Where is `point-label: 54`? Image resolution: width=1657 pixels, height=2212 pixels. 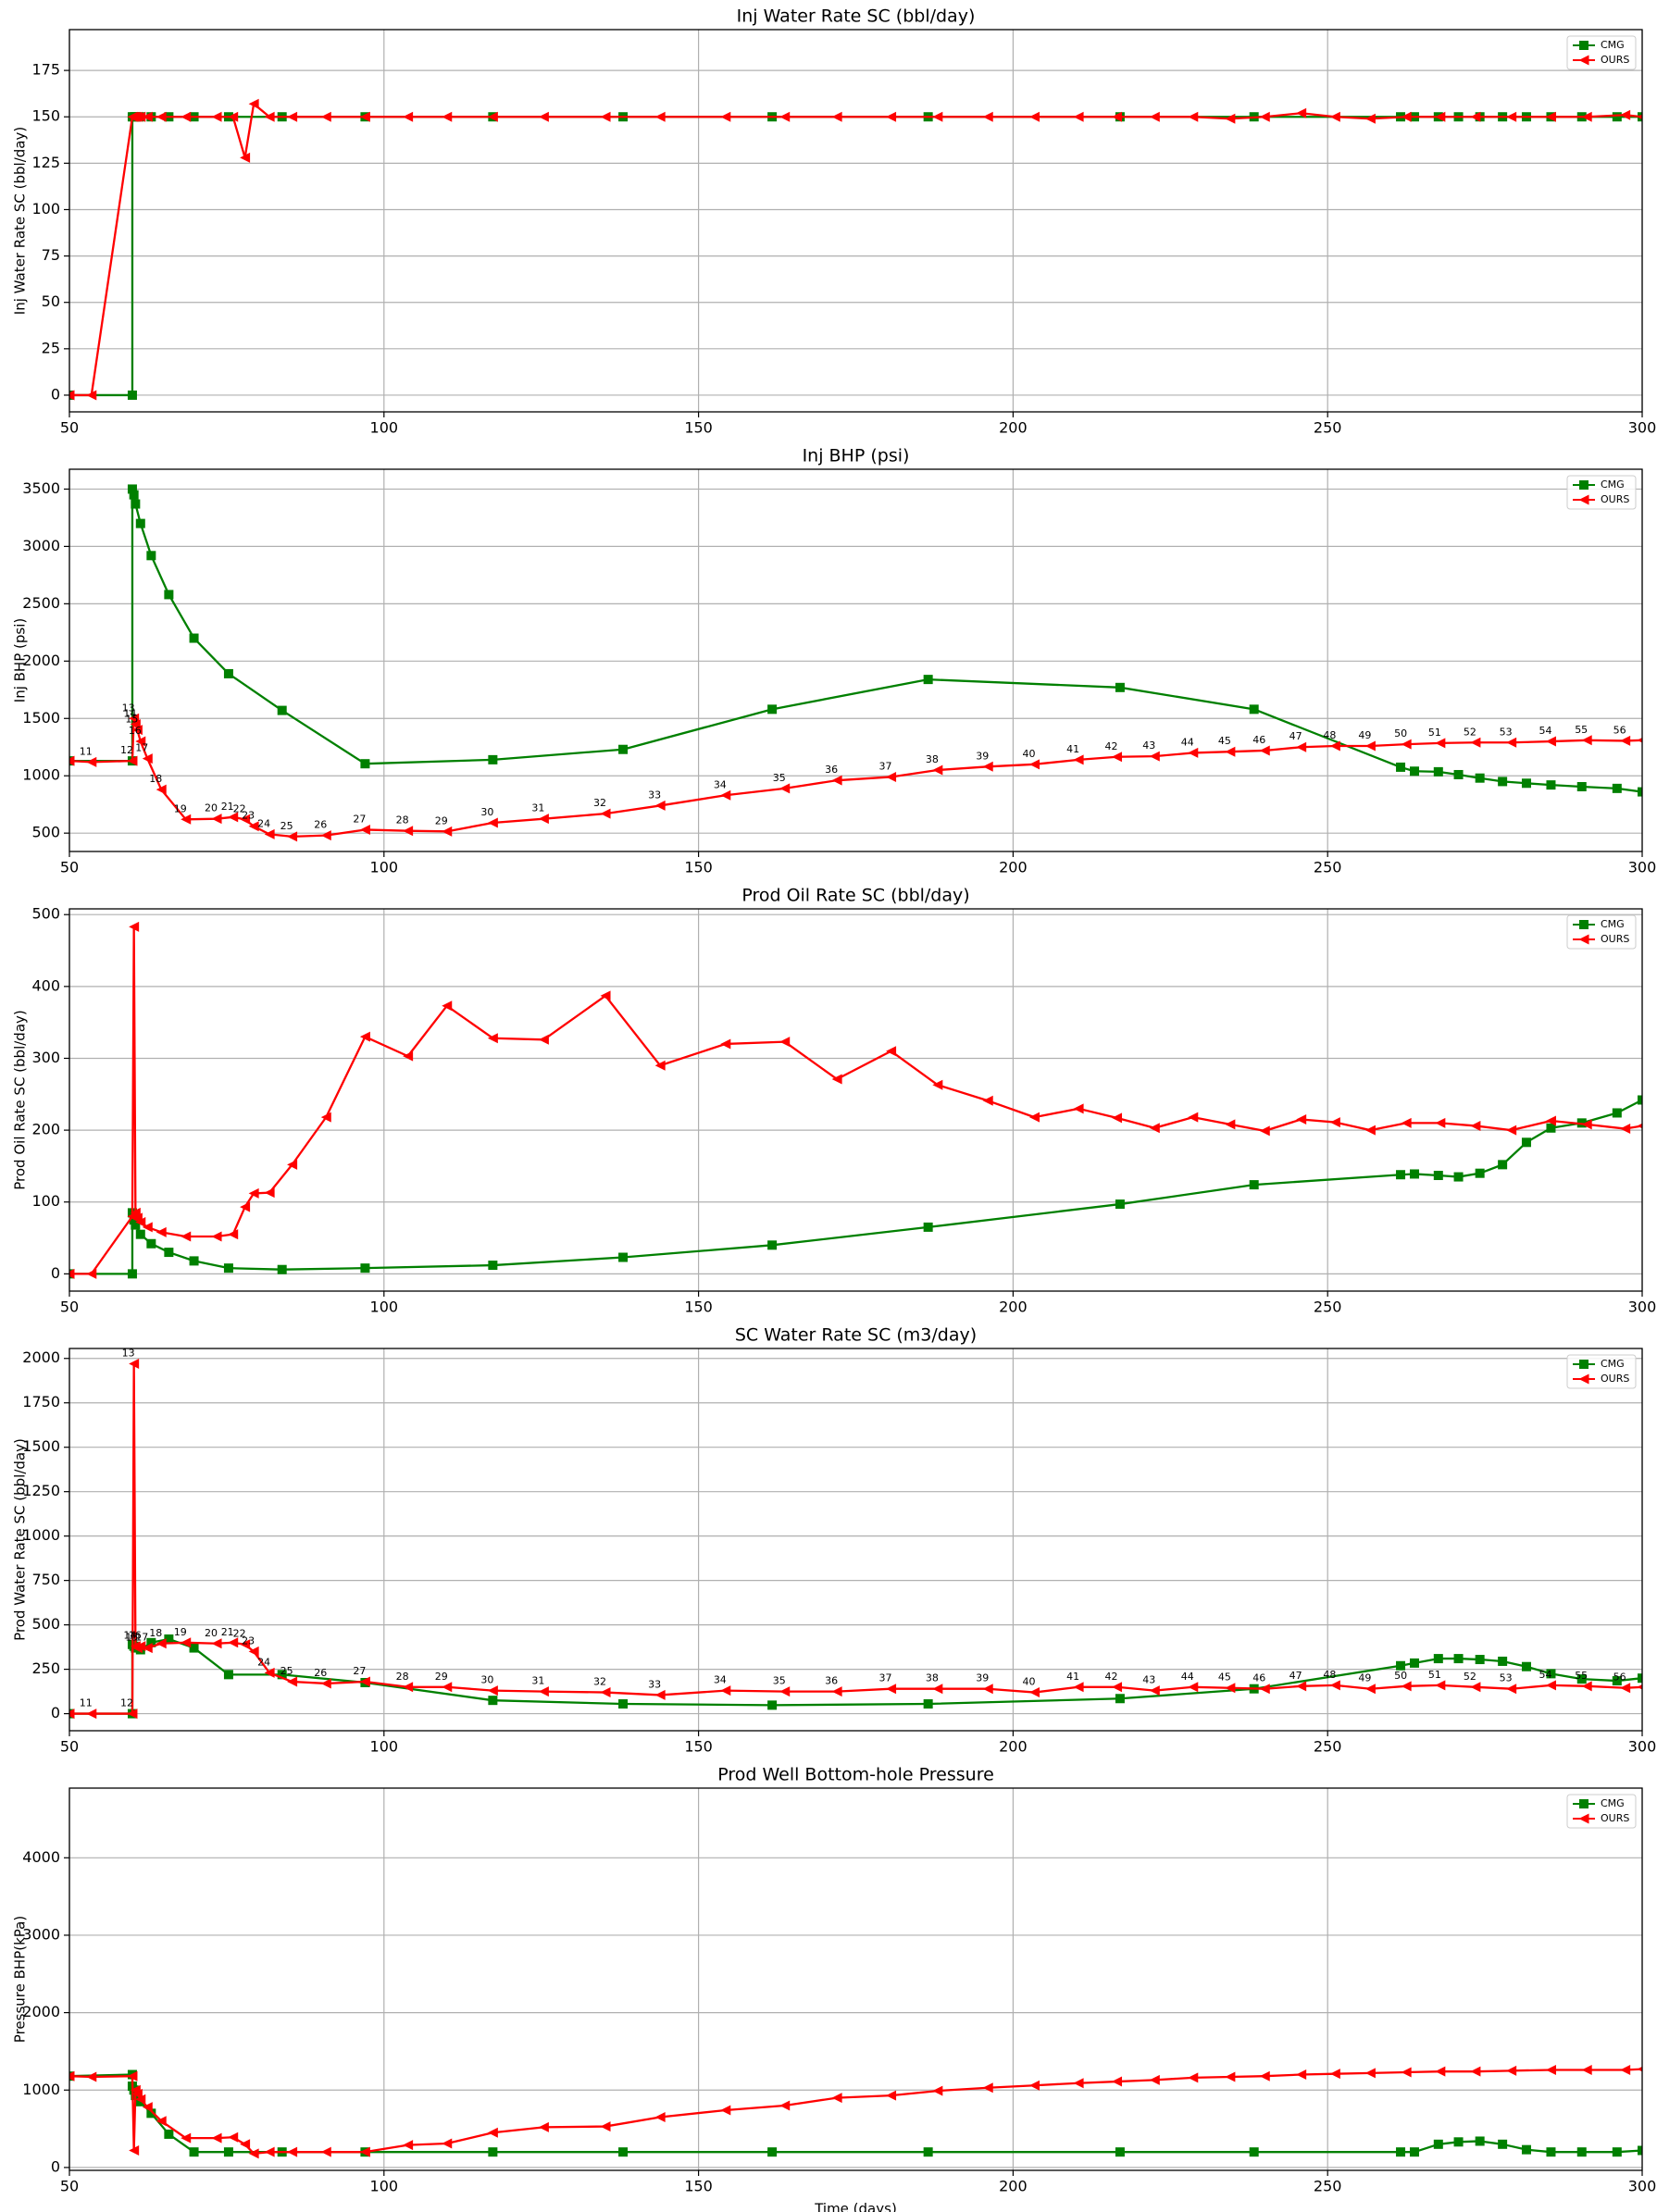
point-label: 54 is located at coordinates (1545, 731).